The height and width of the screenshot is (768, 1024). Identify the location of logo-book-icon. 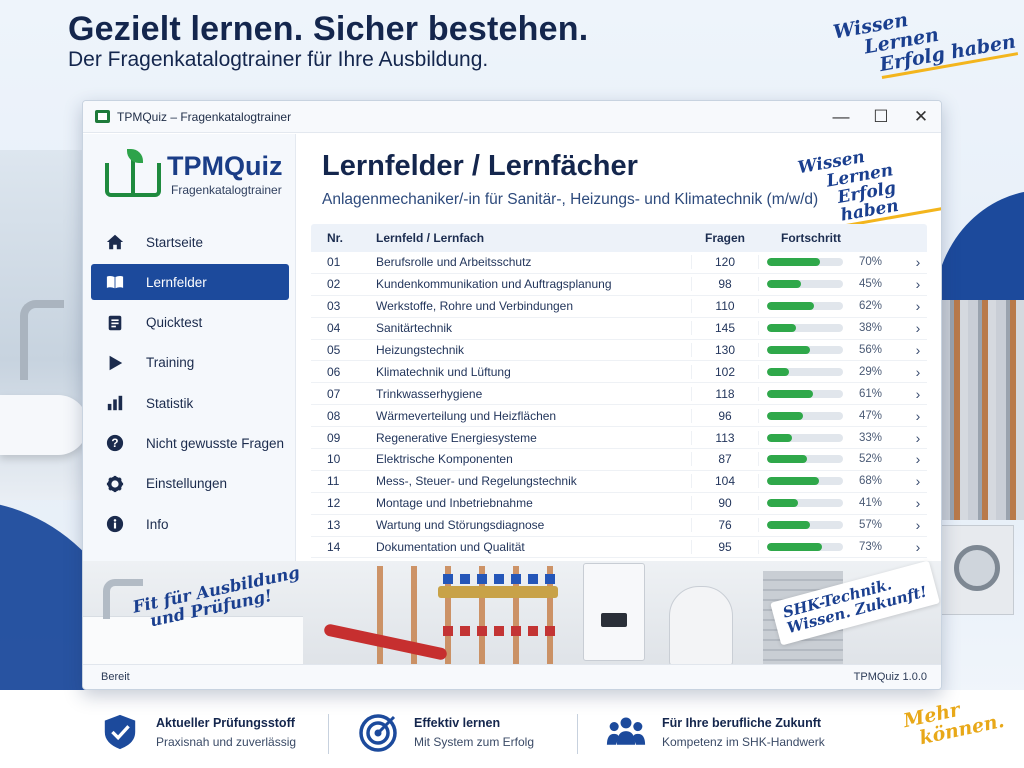
(133, 178).